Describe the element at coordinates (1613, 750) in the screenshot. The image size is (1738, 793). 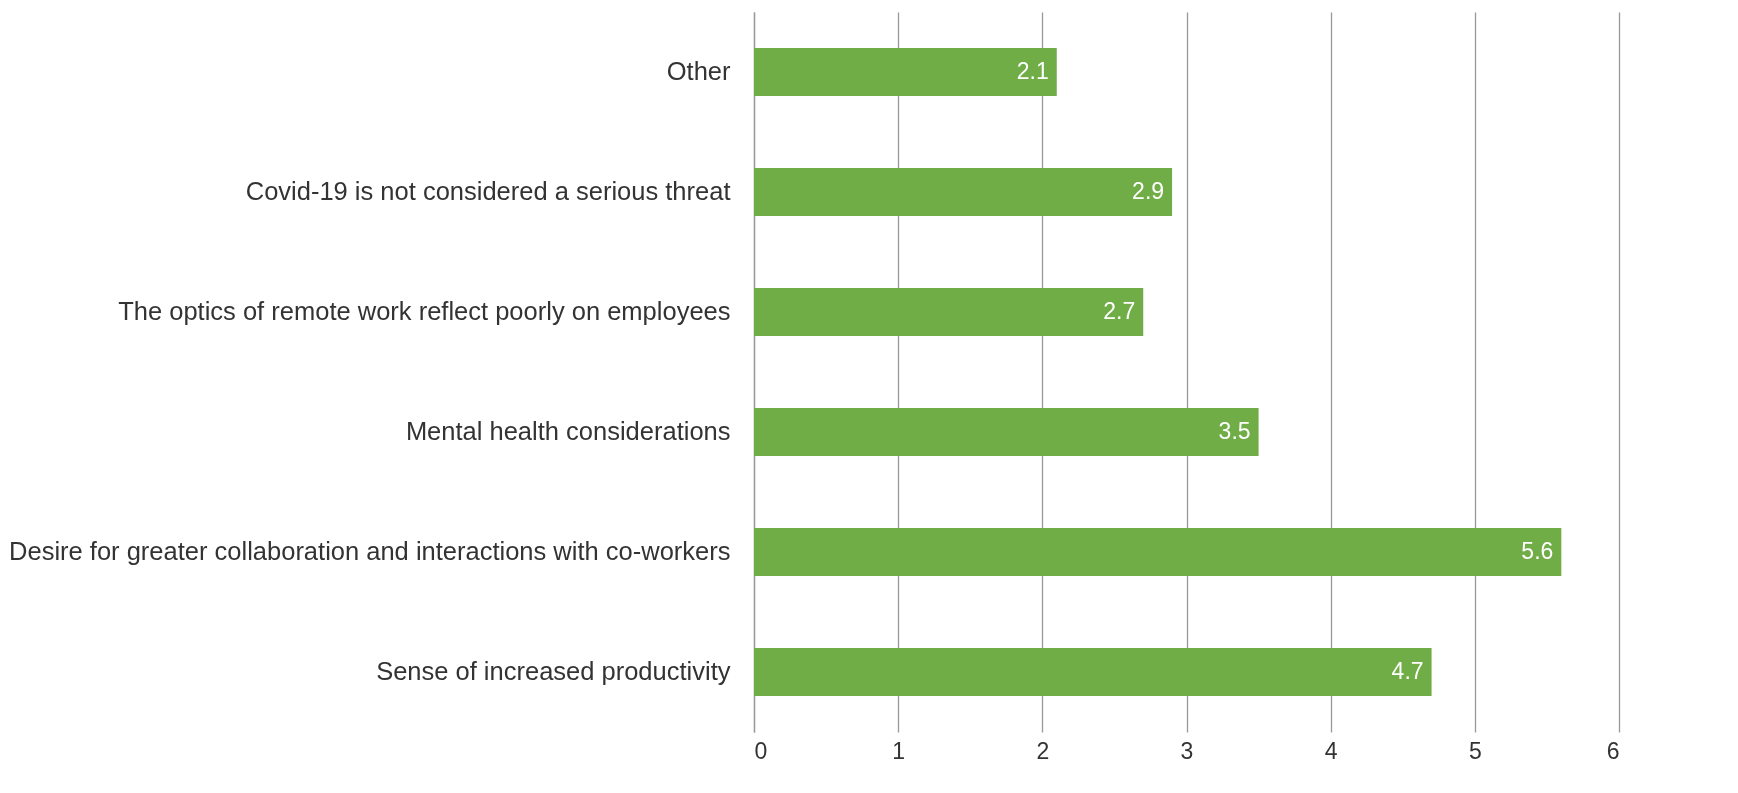
I see `x-tick-label: 6` at that location.